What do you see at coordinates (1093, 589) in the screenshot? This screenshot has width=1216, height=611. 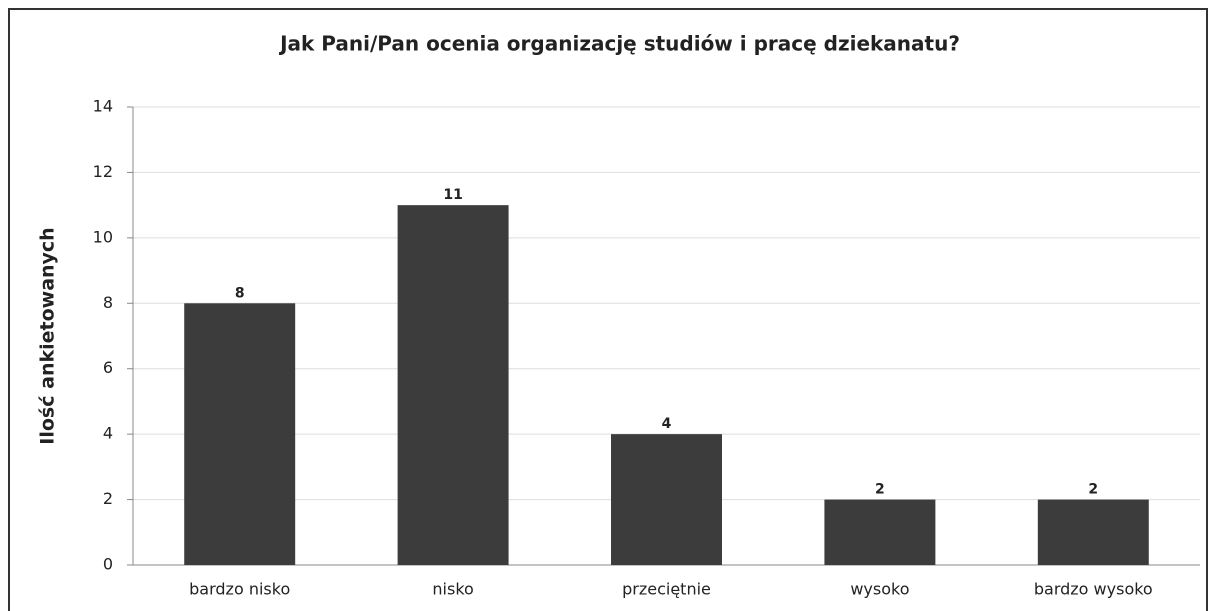 I see `x-tick-label: bardzo wysoko` at bounding box center [1093, 589].